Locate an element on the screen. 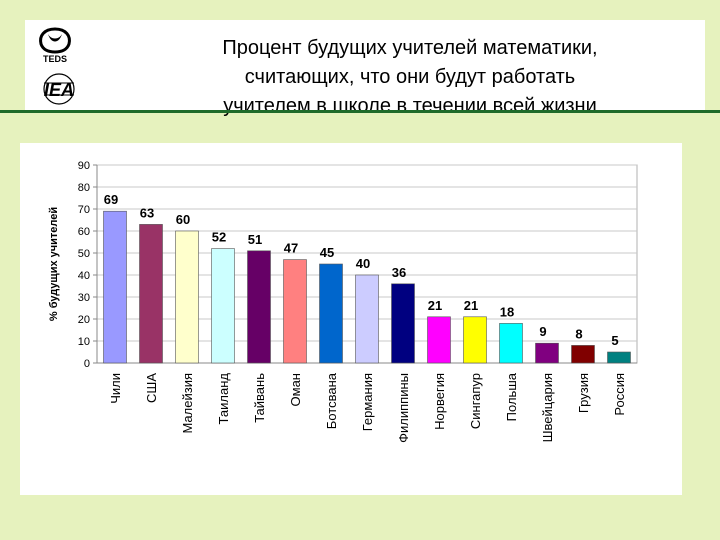 This screenshot has width=720, height=540. category-label: Швейцария is located at coordinates (547, 407).